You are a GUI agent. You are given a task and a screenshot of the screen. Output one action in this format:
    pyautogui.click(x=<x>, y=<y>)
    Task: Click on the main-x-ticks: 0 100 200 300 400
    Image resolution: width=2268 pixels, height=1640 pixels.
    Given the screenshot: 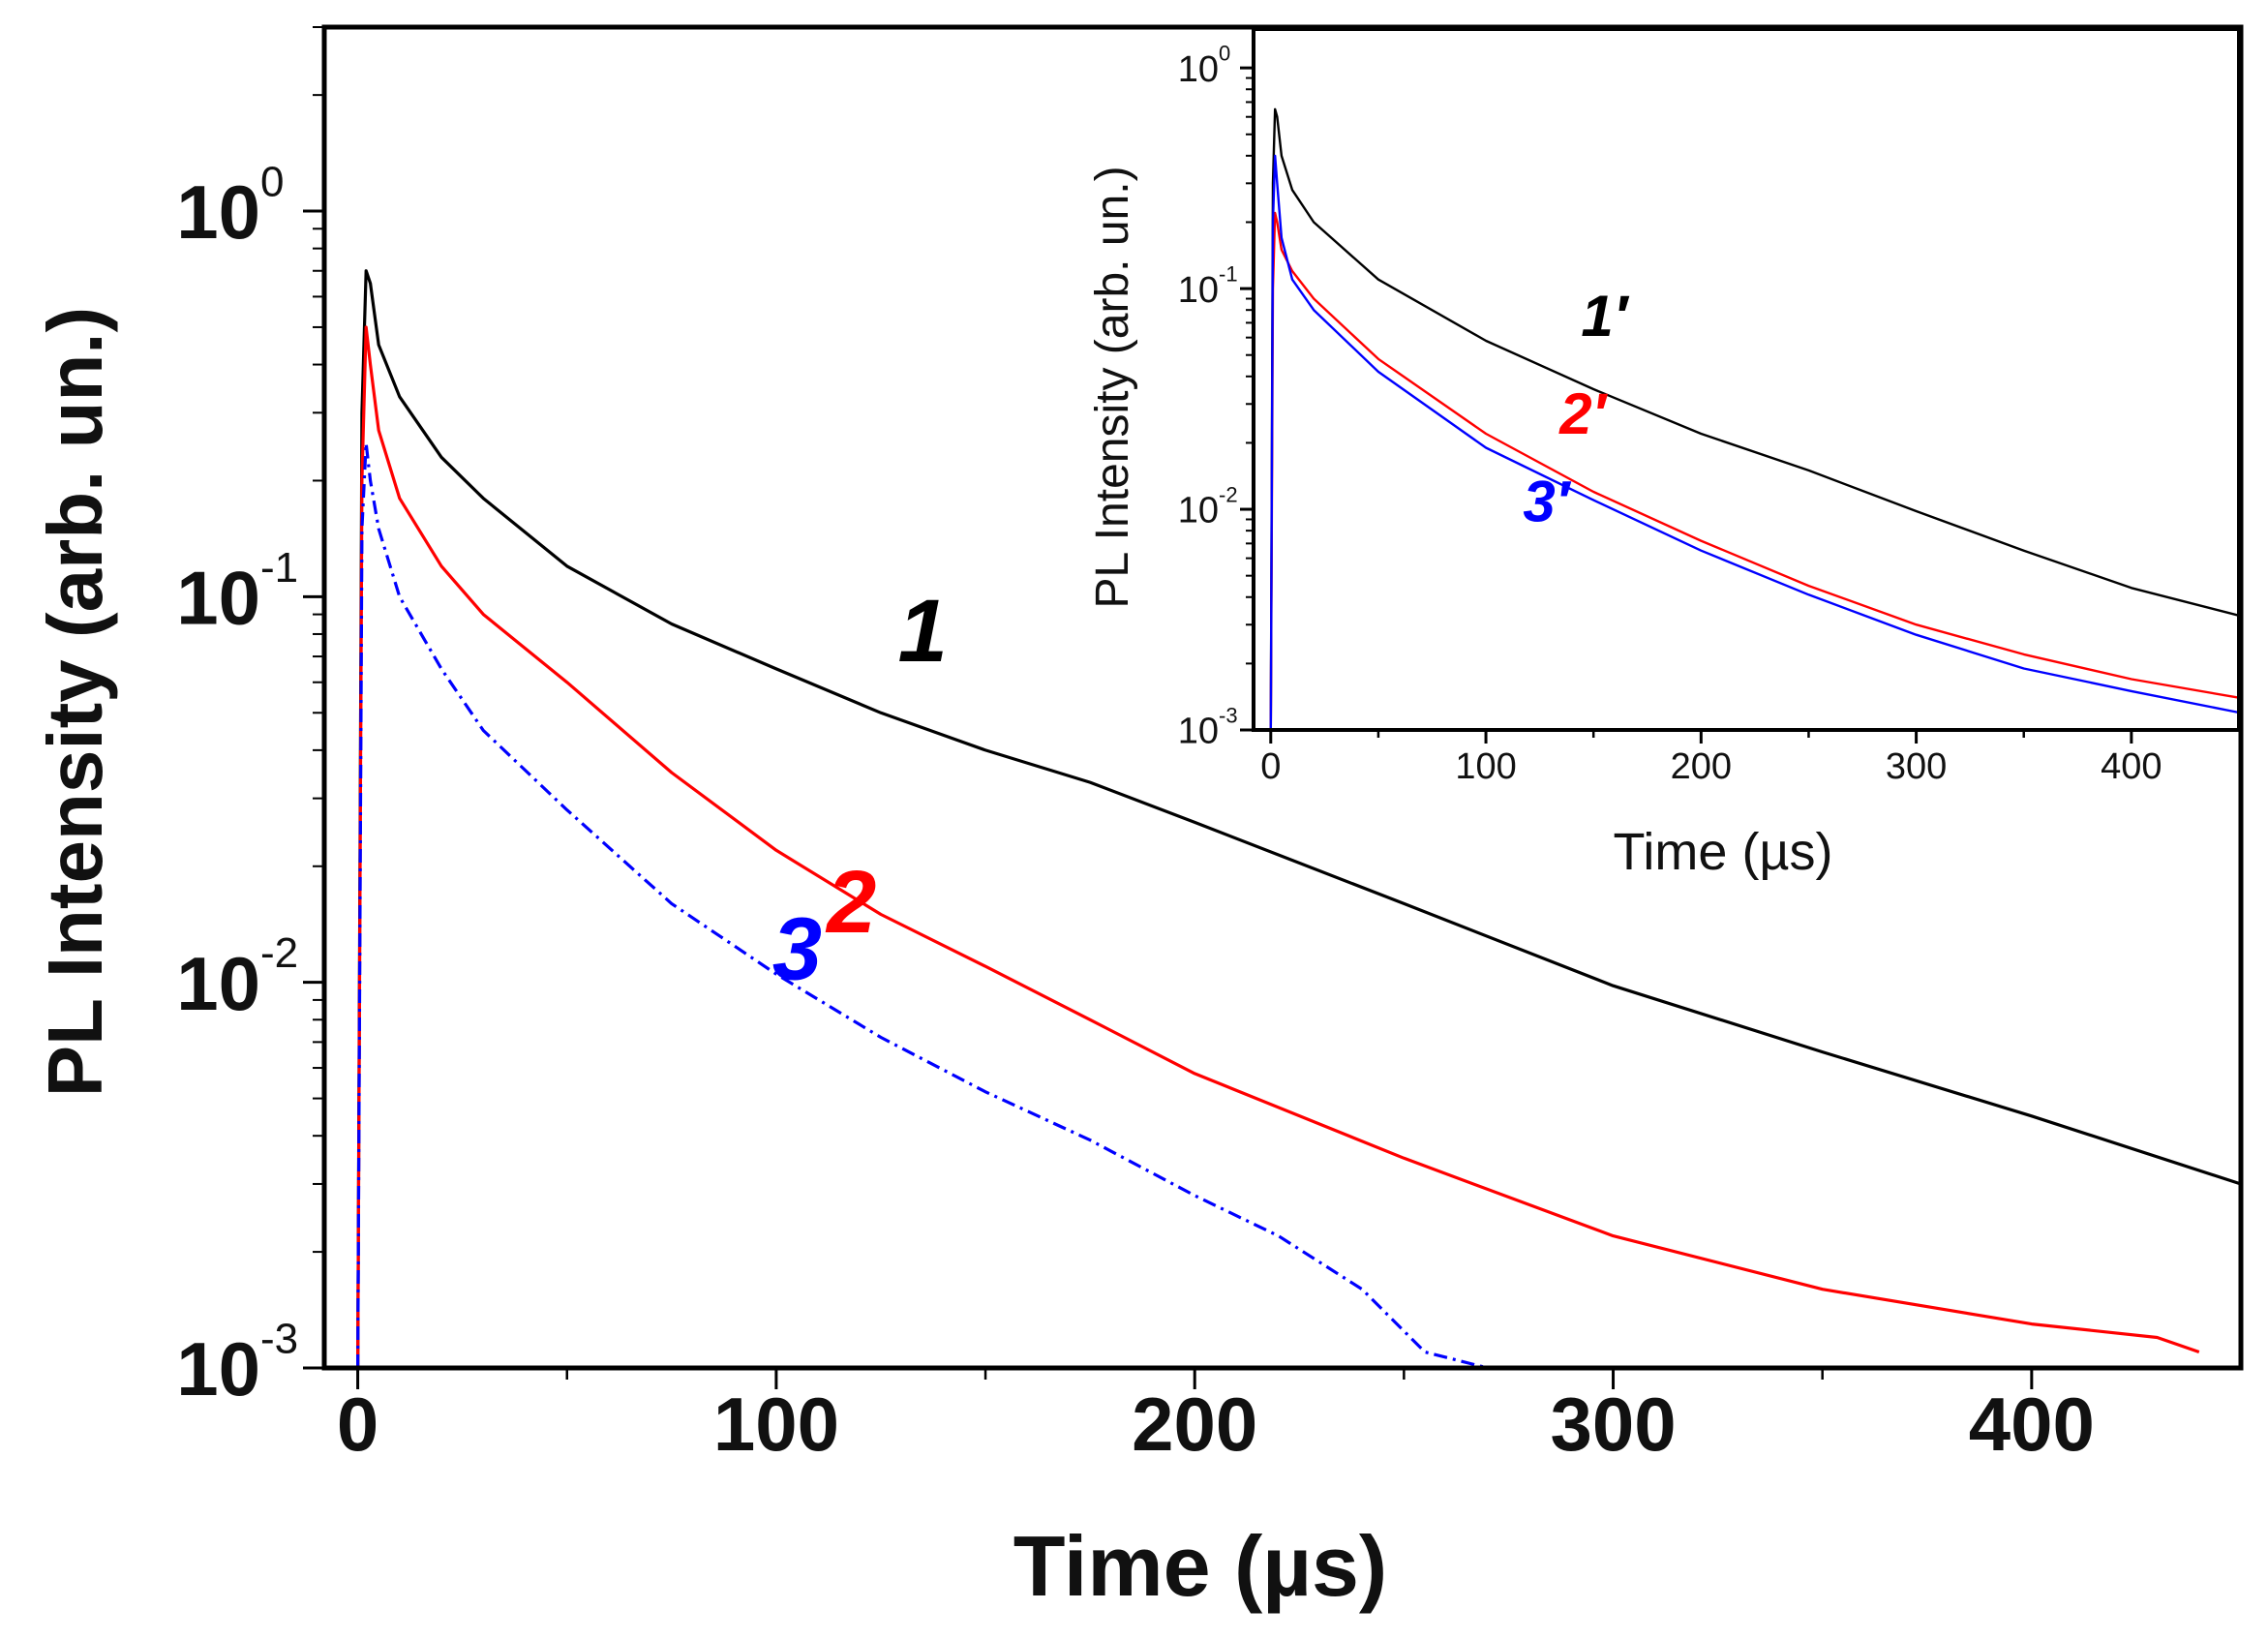 What is the action you would take?
    pyautogui.click(x=1216, y=1417)
    